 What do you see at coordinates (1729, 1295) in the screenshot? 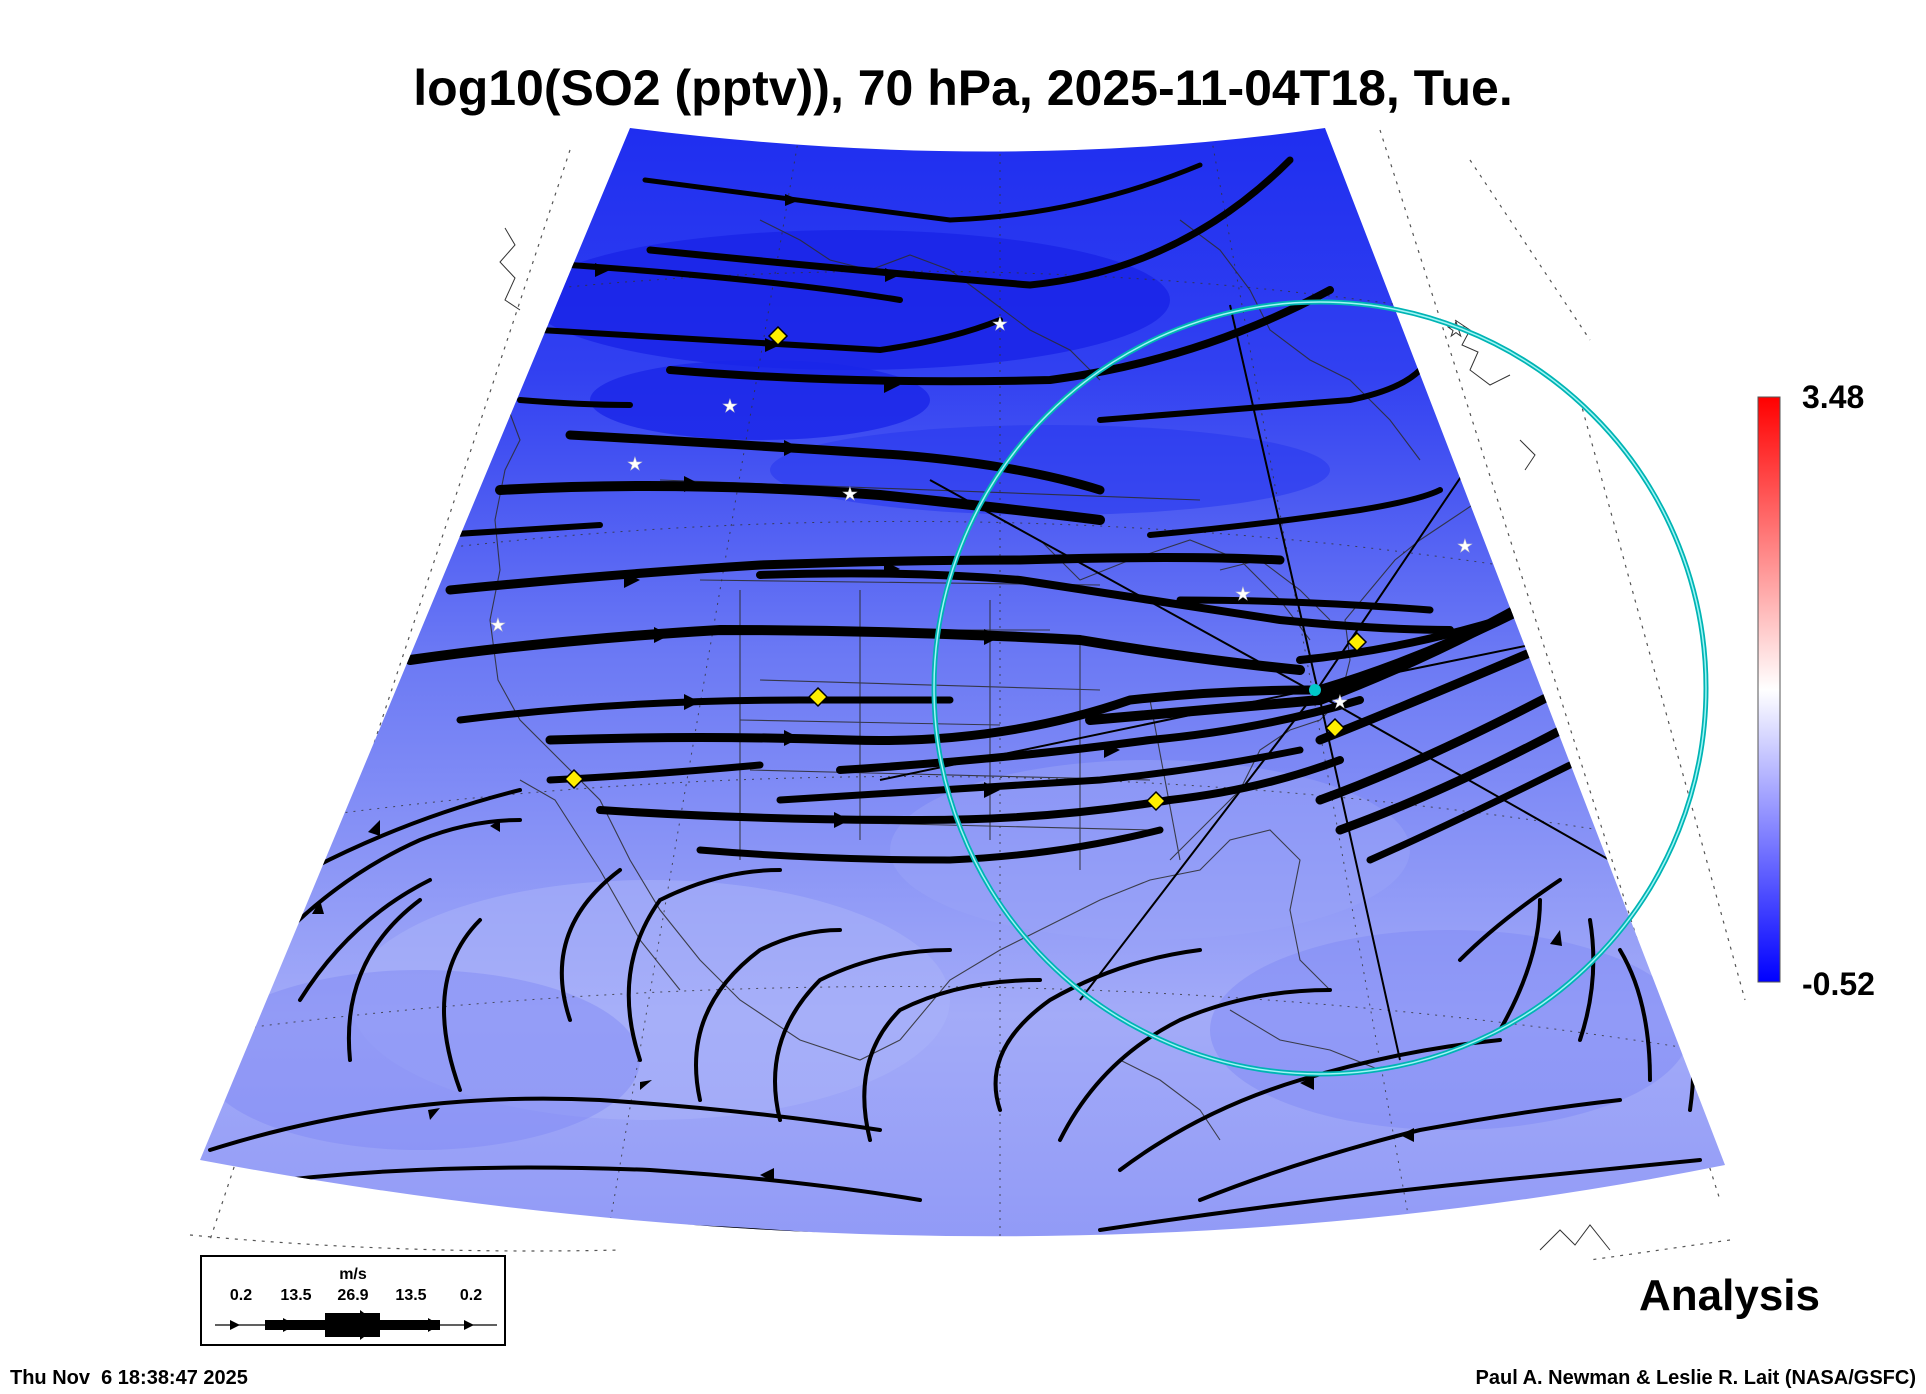
I see `analysis-label: Analysis` at bounding box center [1729, 1295].